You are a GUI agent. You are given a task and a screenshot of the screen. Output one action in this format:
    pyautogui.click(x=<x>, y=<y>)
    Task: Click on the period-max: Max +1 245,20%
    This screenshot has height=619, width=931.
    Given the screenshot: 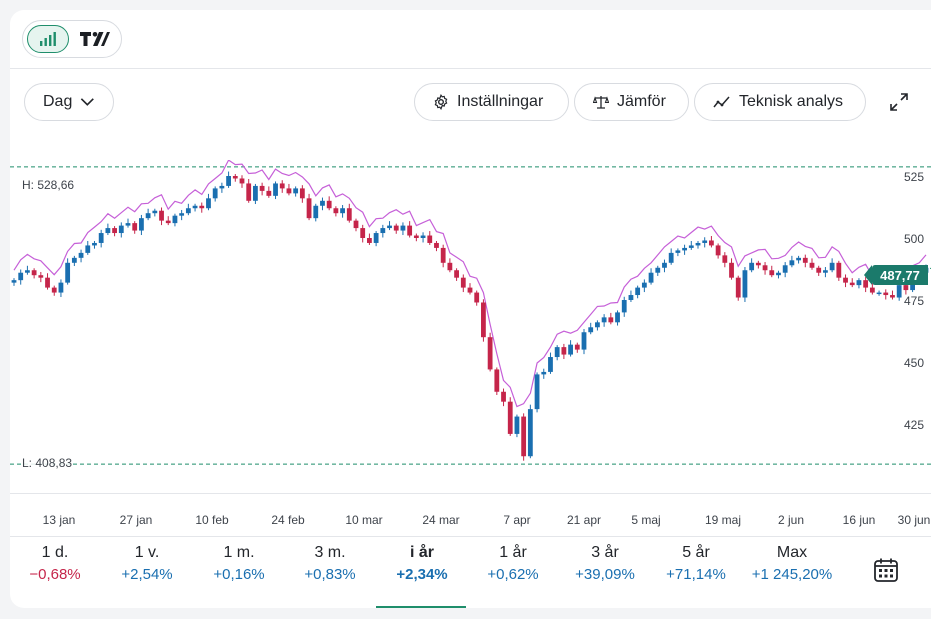 What is the action you would take?
    pyautogui.click(x=792, y=563)
    